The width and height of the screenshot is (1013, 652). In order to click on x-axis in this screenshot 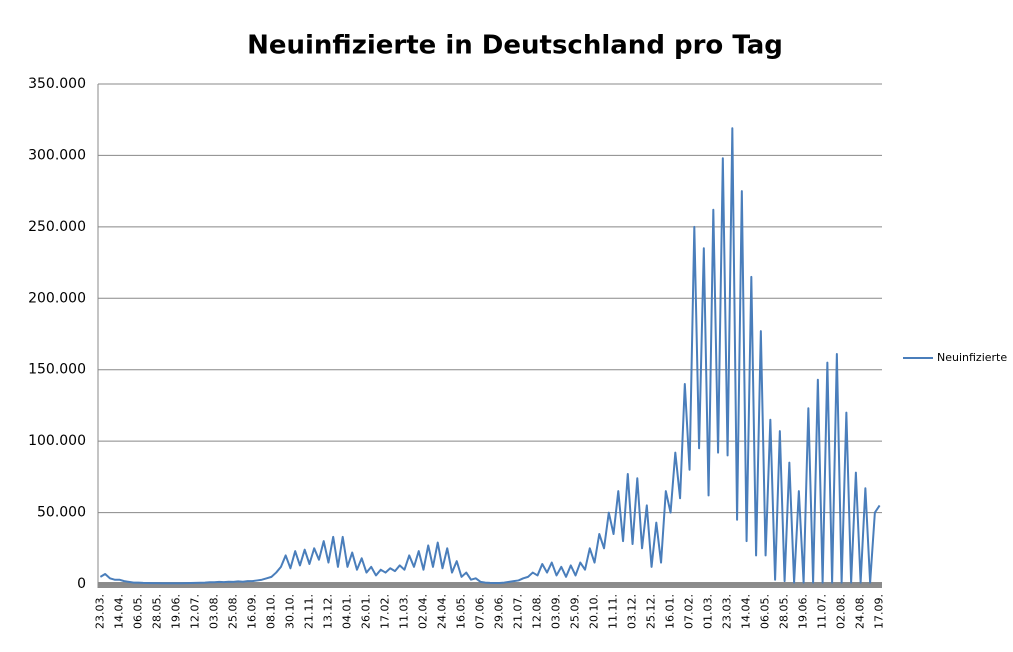, I will do `click(490, 585)`.